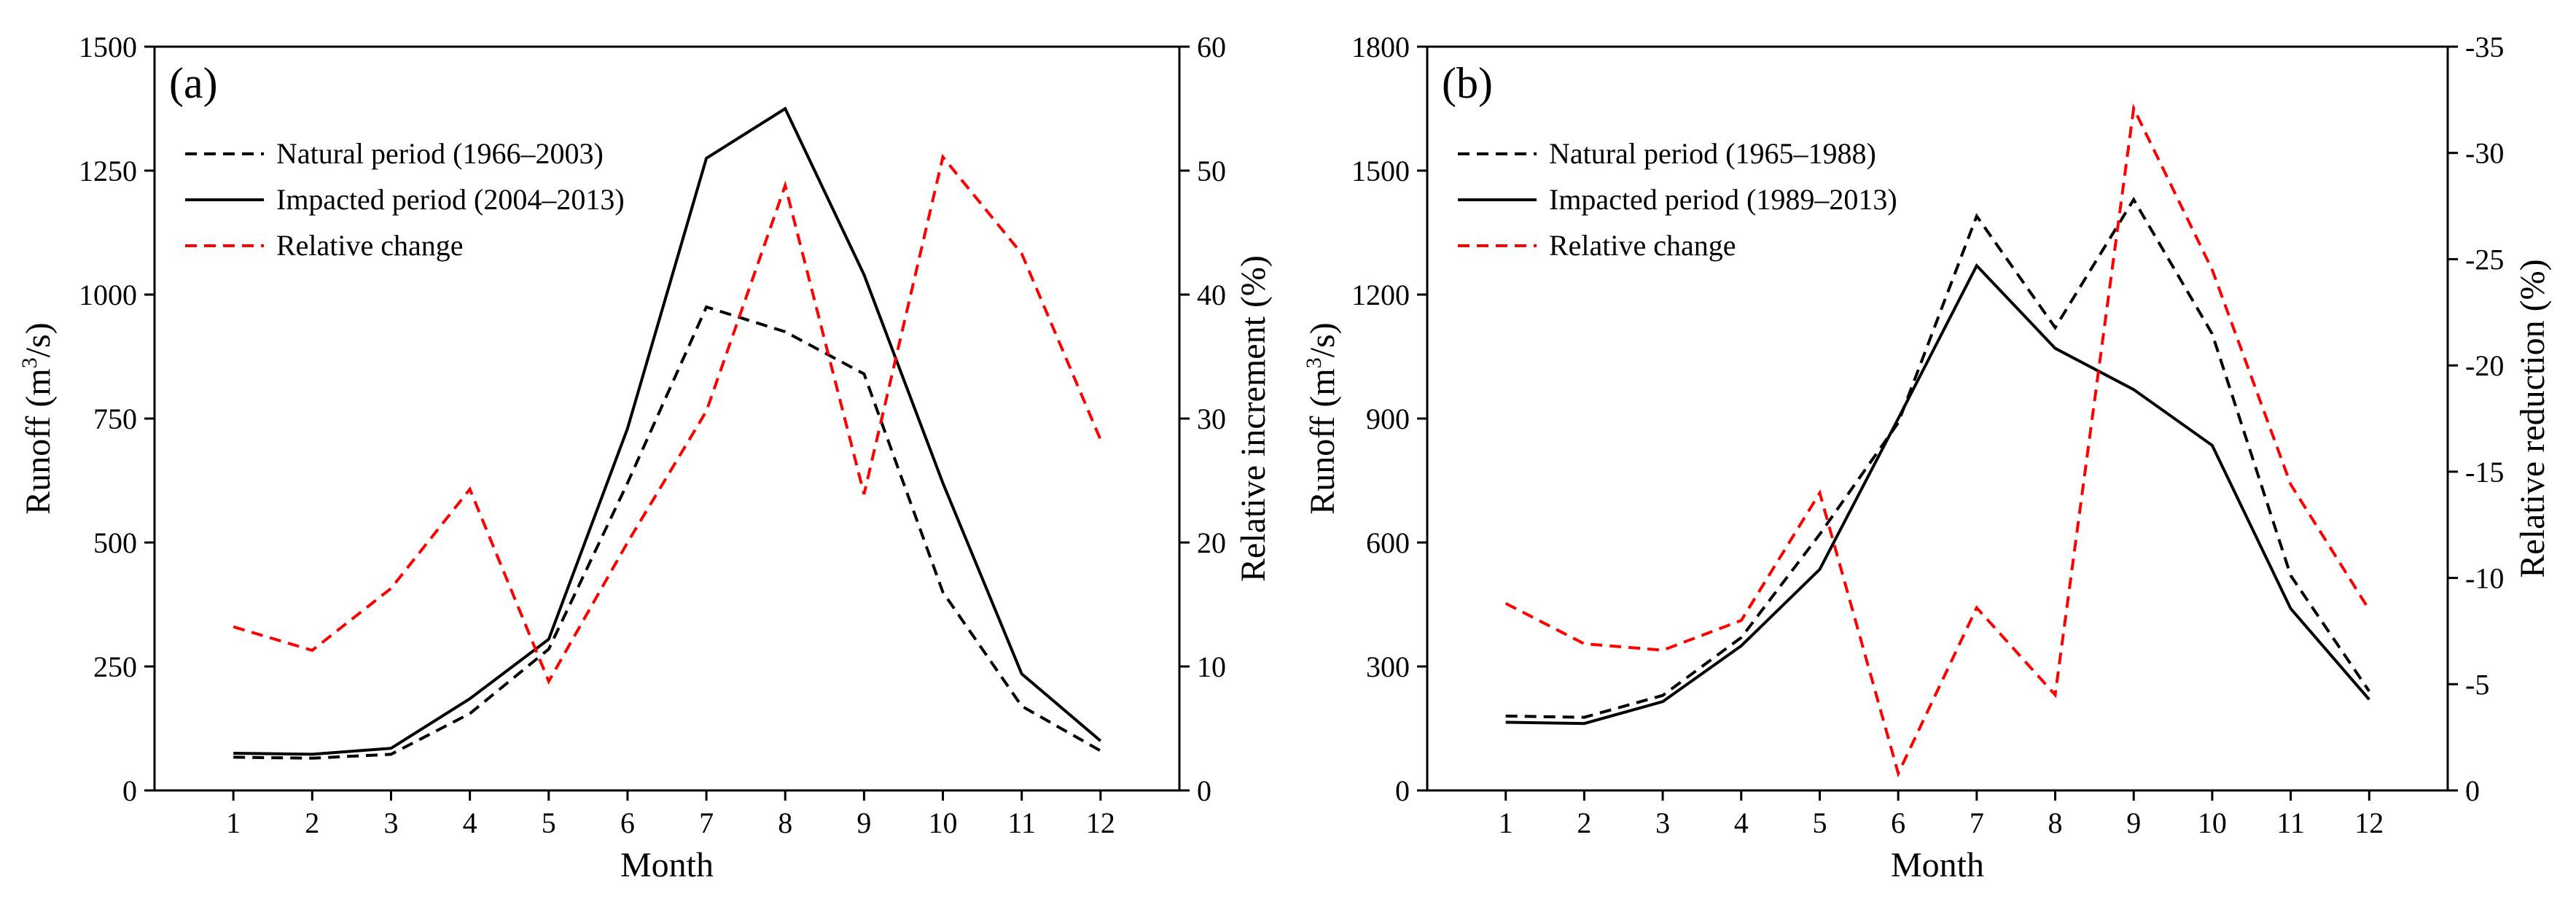 This screenshot has height=902, width=2576. I want to click on y-right-tick-label: -20, so click(2484, 365).